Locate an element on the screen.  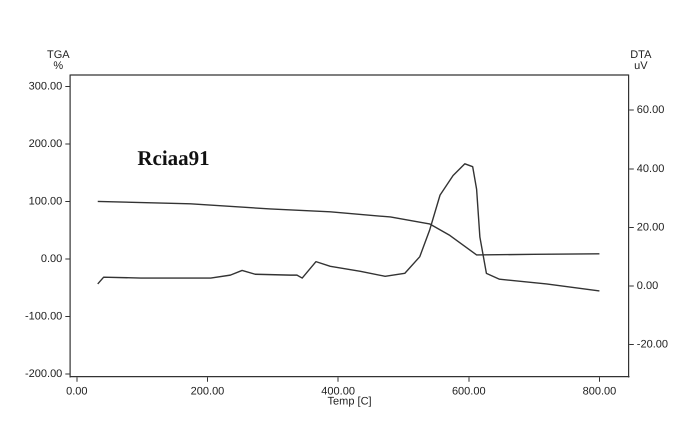
y2-tick-label: 0.00 is located at coordinates (647, 286).